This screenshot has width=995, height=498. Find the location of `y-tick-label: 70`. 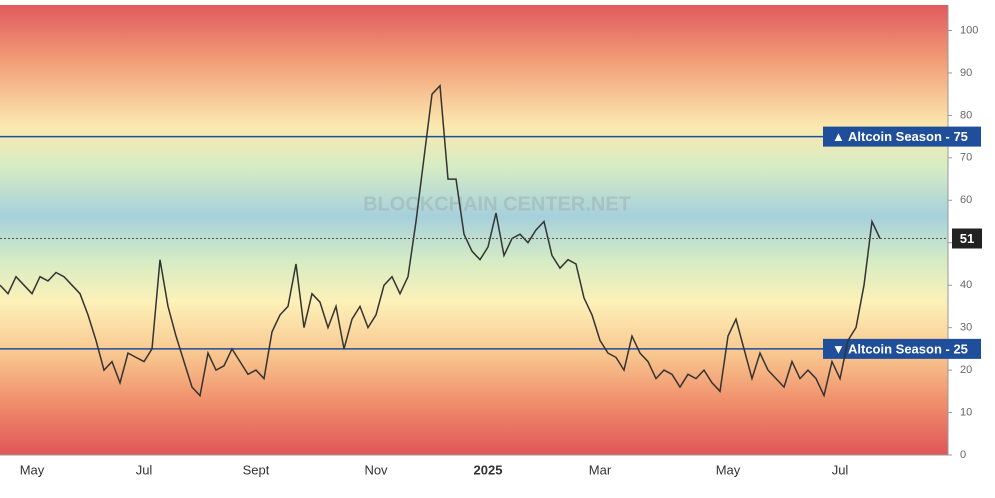

y-tick-label: 70 is located at coordinates (966, 158).